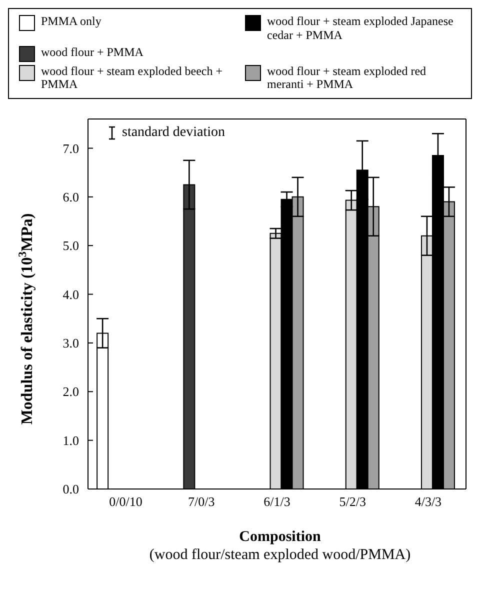 The image size is (480, 605). Describe the element at coordinates (70, 294) in the screenshot. I see `y-tick-label: 4.0` at that location.